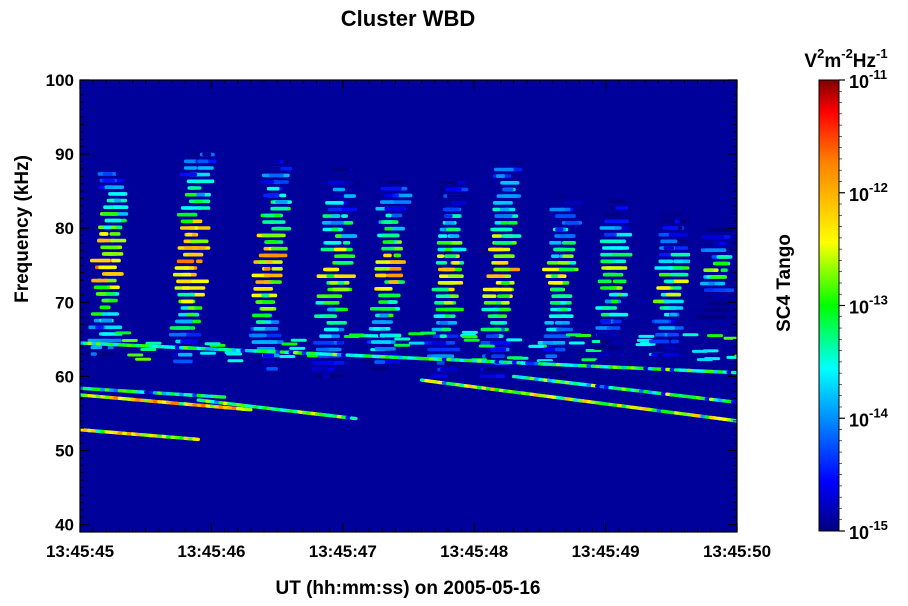 The height and width of the screenshot is (606, 908). What do you see at coordinates (408, 18) in the screenshot?
I see `chart-title: Cluster WBD` at bounding box center [408, 18].